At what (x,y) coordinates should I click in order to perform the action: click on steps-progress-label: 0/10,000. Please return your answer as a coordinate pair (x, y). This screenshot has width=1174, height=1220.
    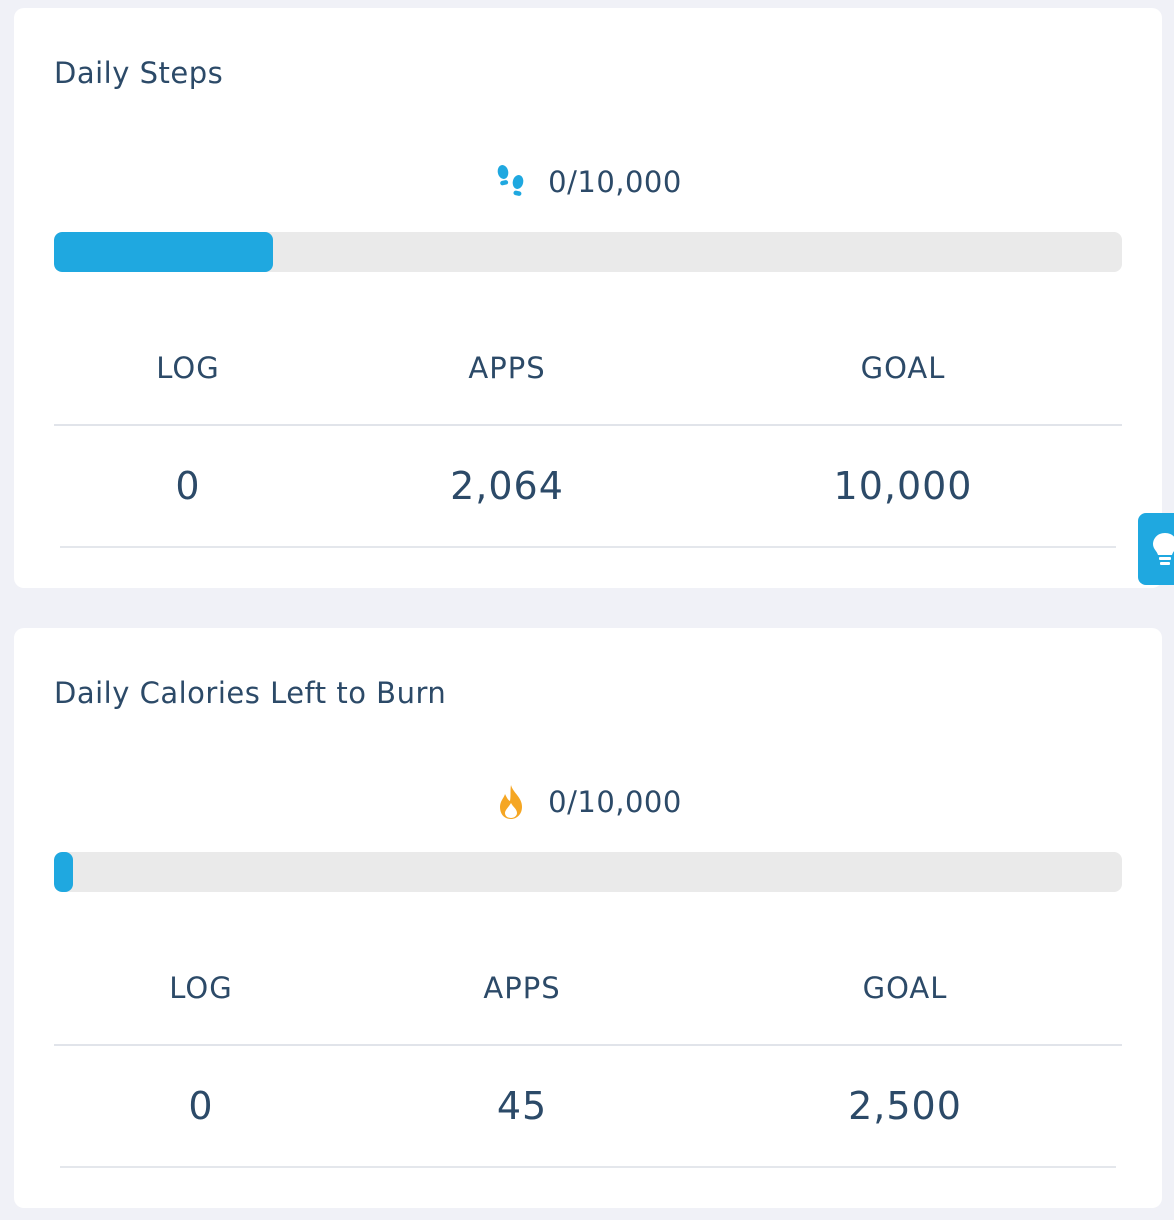
    Looking at the image, I should click on (588, 182).